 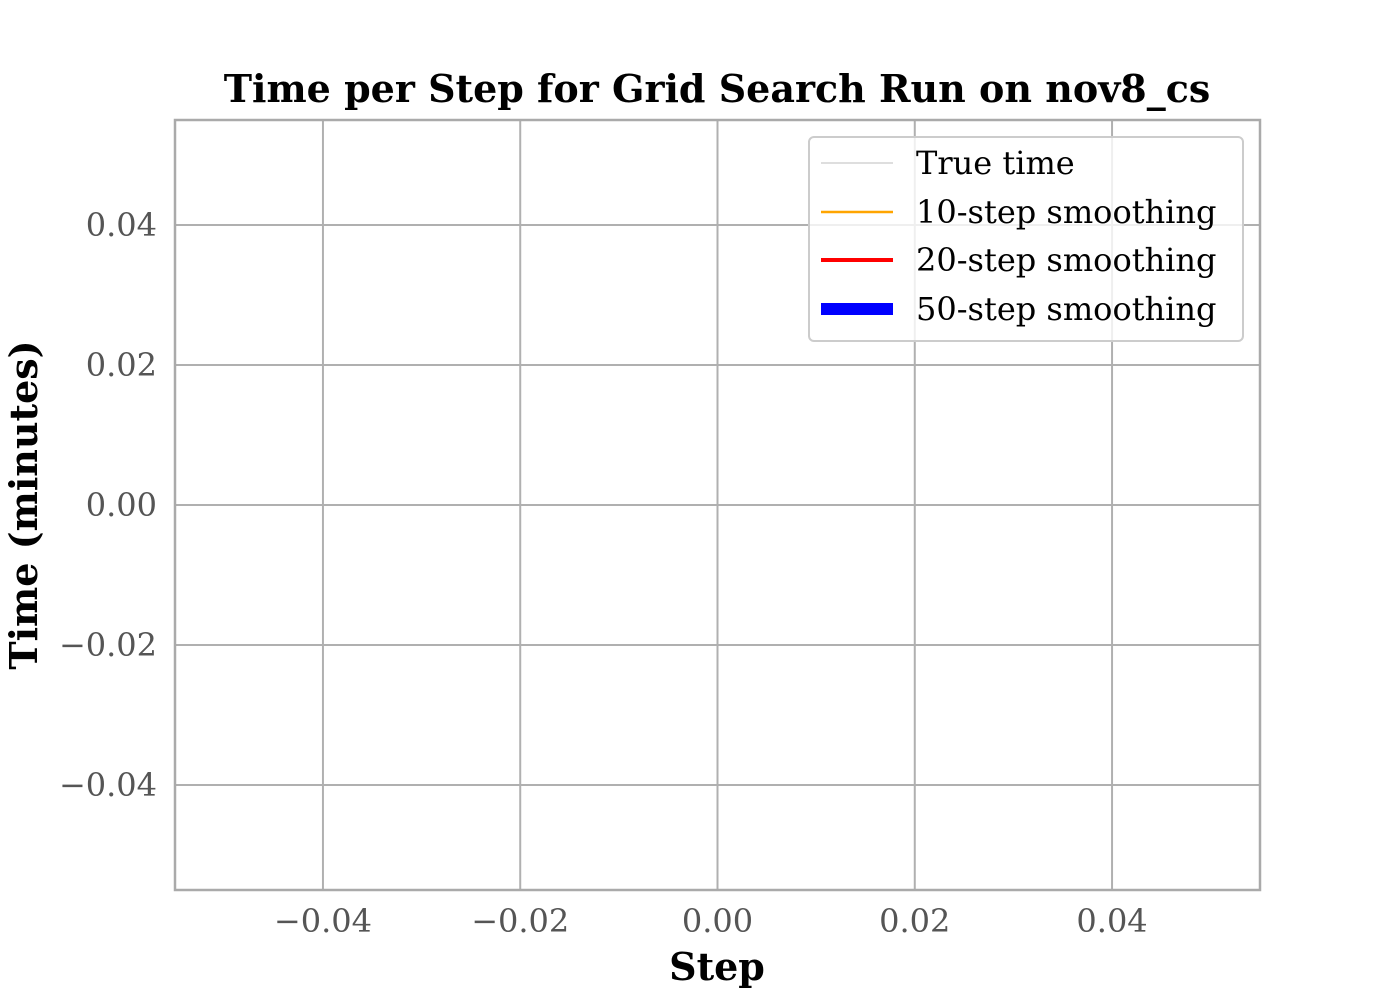 I want to click on x-axis-label: Step, so click(x=717, y=966).